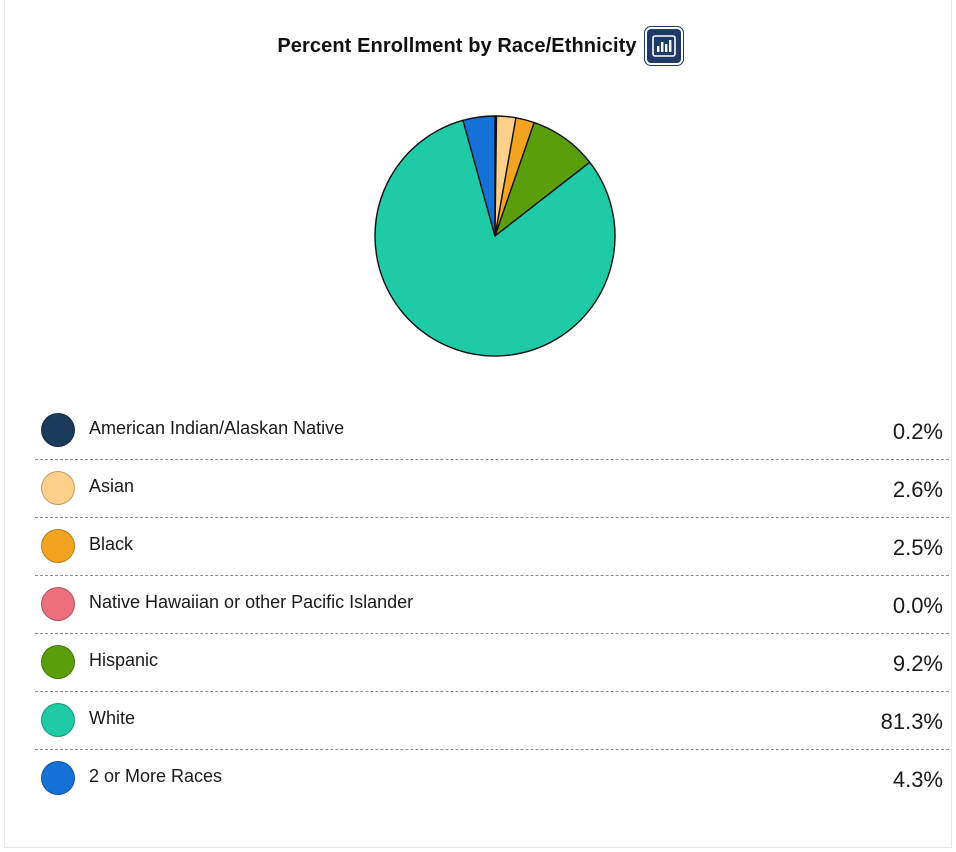  I want to click on legend-row-black: Black 2.5%, so click(492, 547).